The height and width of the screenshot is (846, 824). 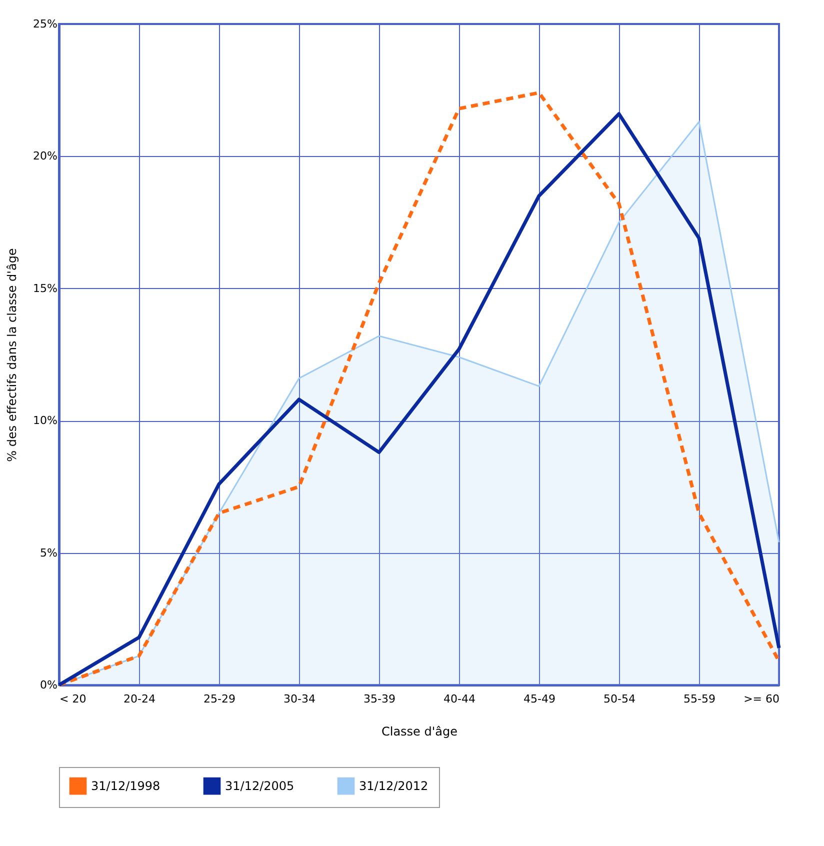 I want to click on y-tick-label: 20%, so click(x=45, y=156).